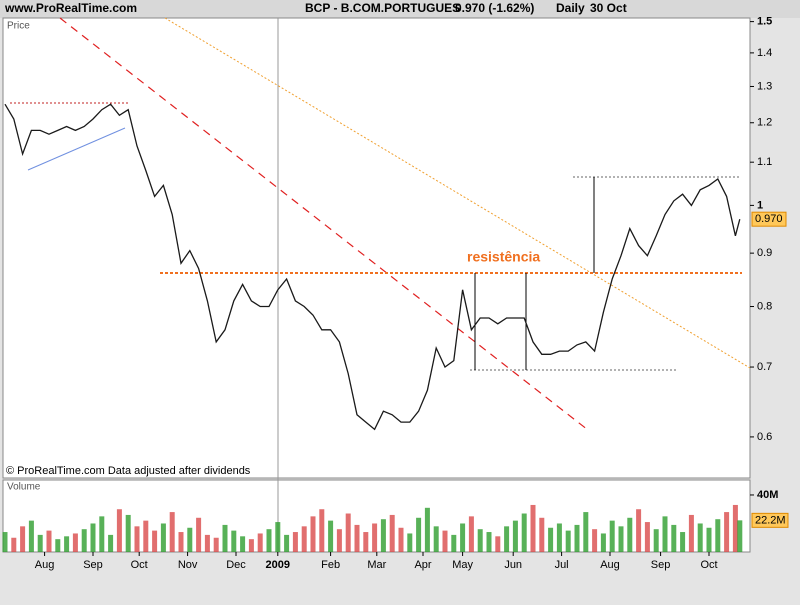  Describe the element at coordinates (376, 565) in the screenshot. I see `x-tick-label: Mar` at that location.